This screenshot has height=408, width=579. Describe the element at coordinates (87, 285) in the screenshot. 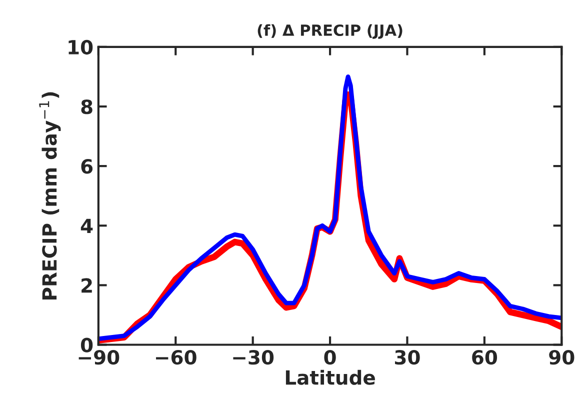

I see `y-tick-label: 2` at that location.